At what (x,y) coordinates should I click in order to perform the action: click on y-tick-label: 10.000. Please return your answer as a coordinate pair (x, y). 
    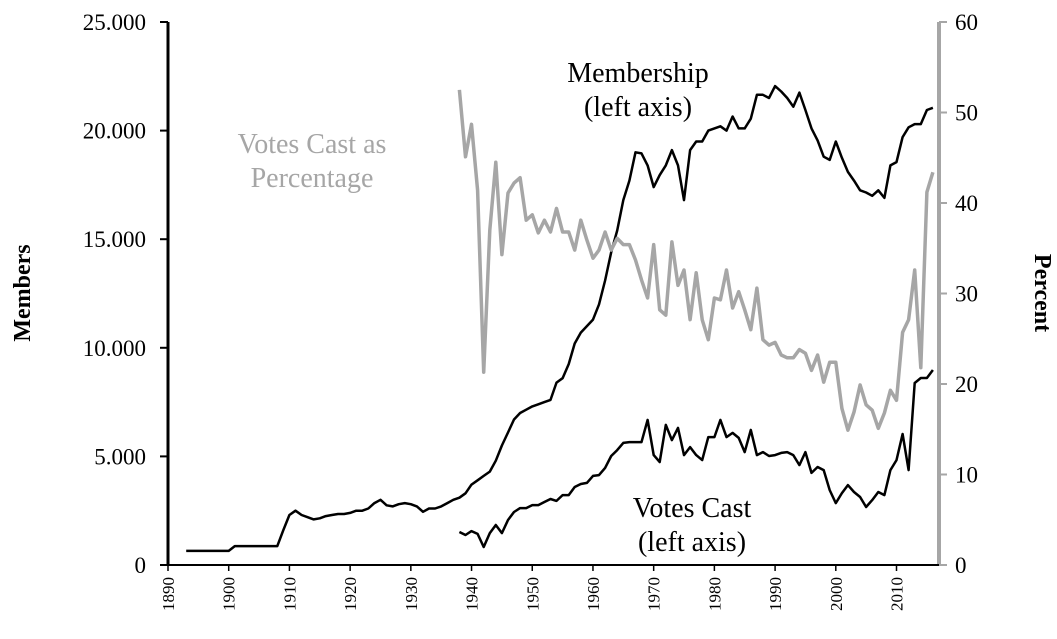
    Looking at the image, I should click on (114, 348).